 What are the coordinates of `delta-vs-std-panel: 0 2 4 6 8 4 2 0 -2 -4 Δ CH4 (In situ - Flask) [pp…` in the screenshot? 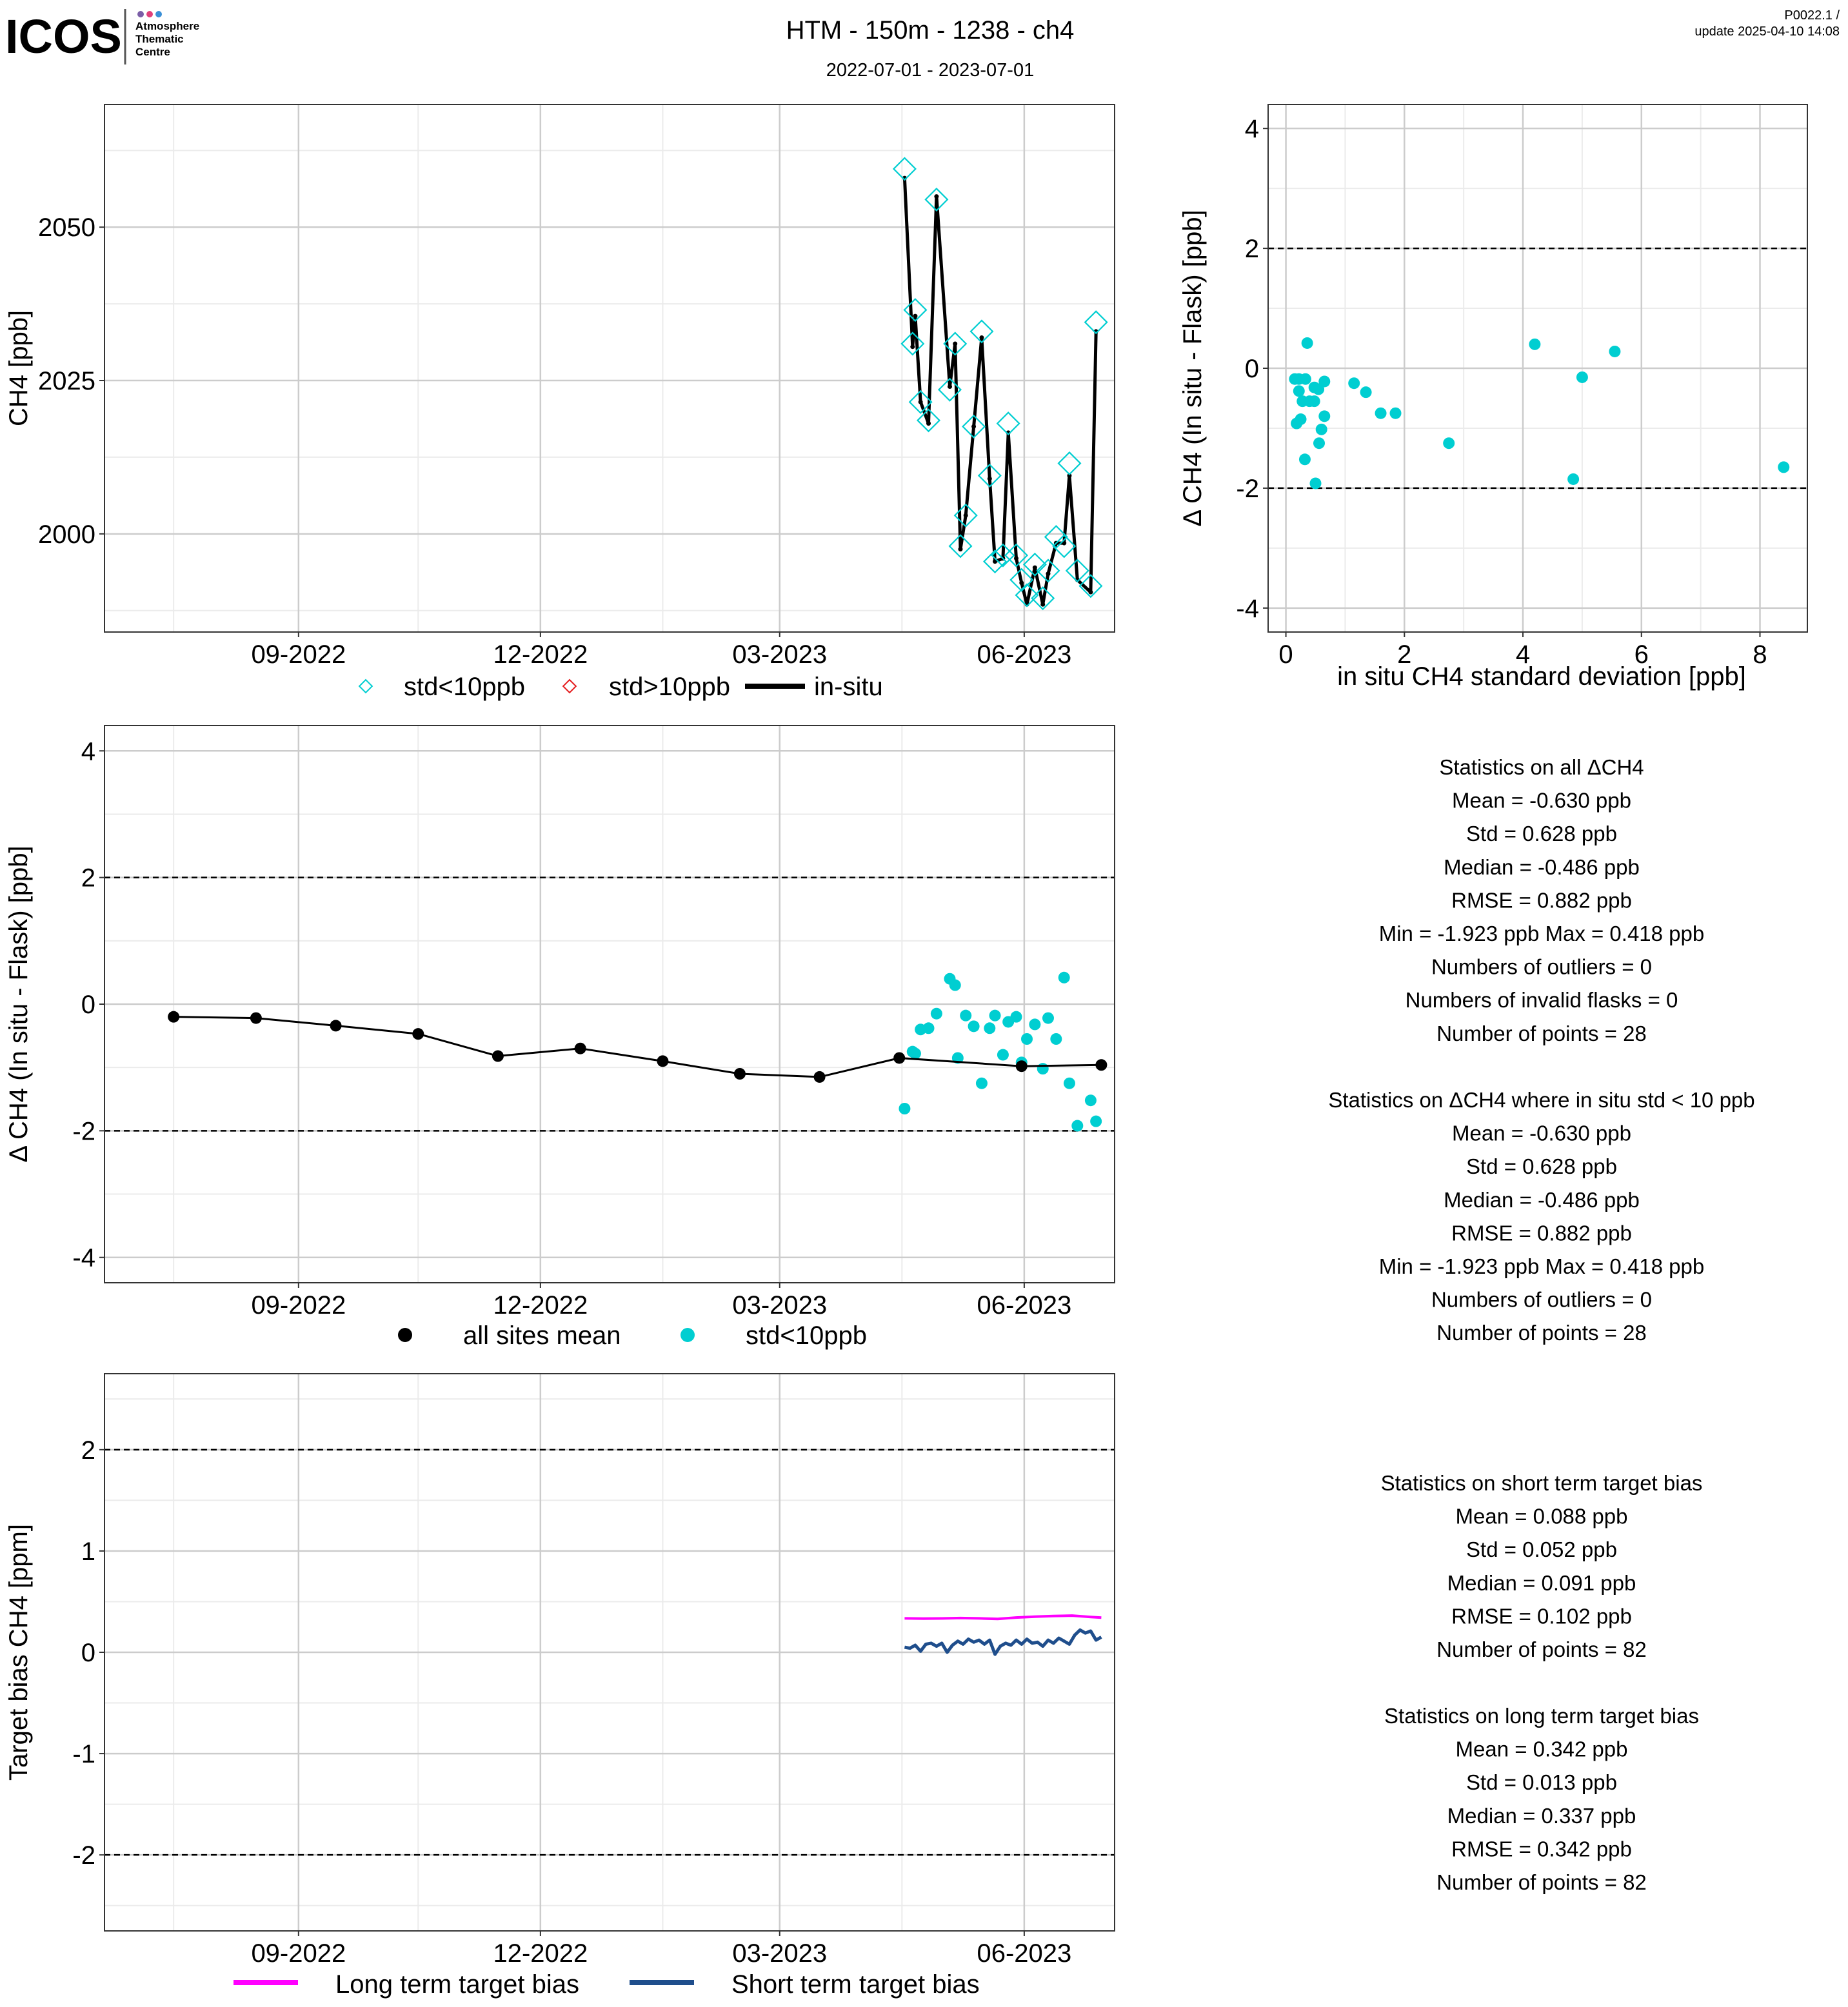 It's located at (1493, 397).